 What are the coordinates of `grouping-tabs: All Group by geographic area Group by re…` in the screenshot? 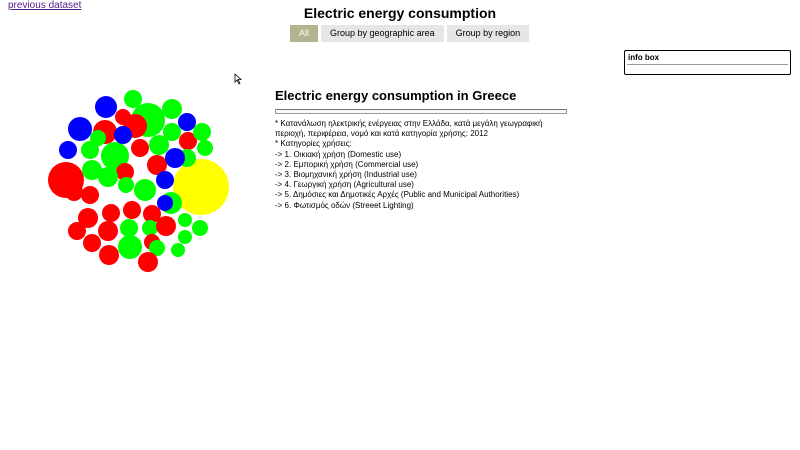 It's located at (410, 33).